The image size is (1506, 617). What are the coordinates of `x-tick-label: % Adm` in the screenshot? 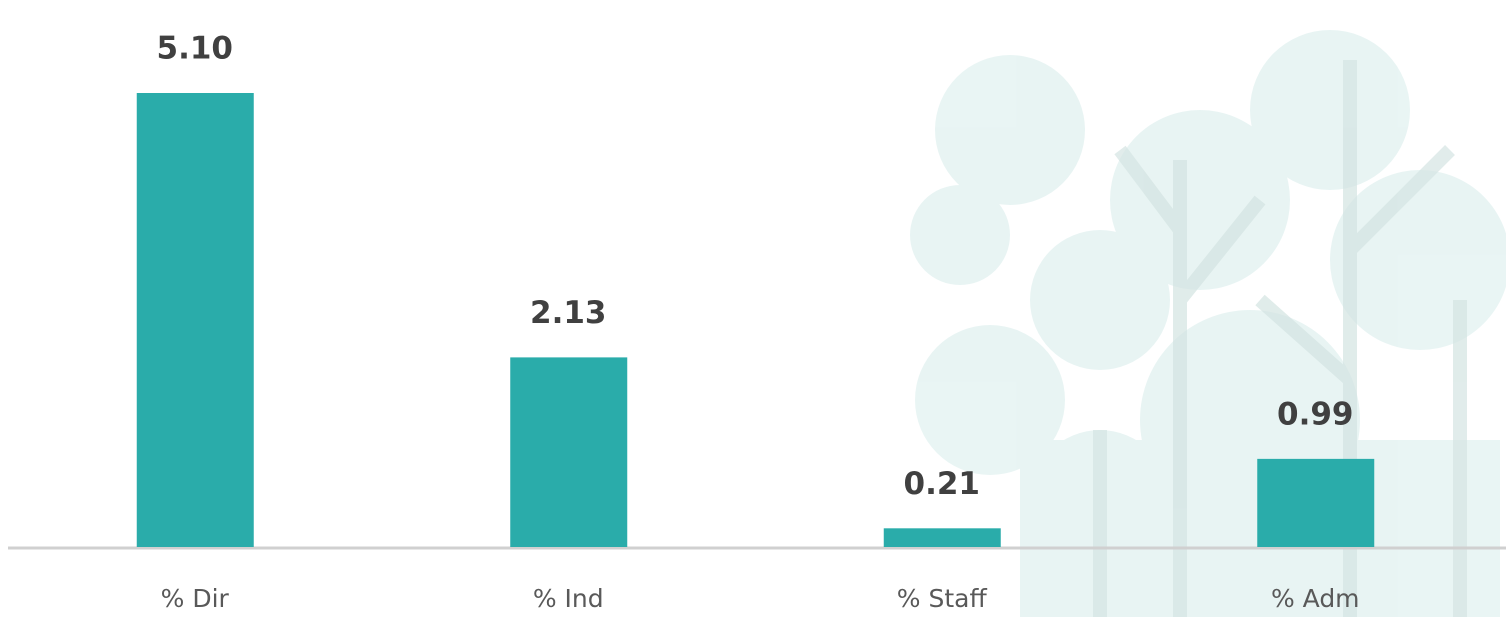 It's located at (1315, 598).